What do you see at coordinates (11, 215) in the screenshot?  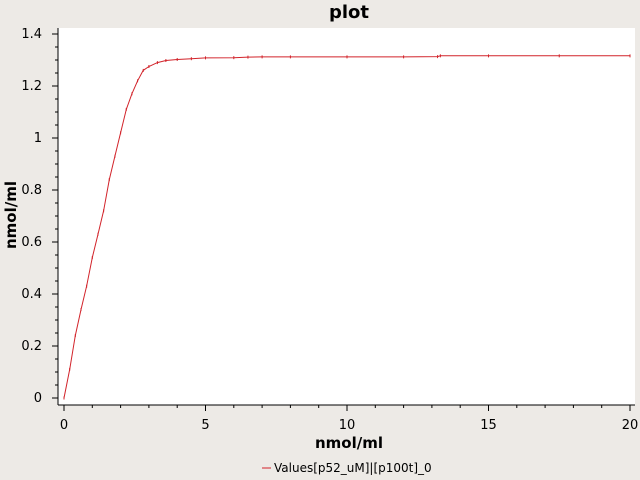 I see `y-axis-label: nmol/ml` at bounding box center [11, 215].